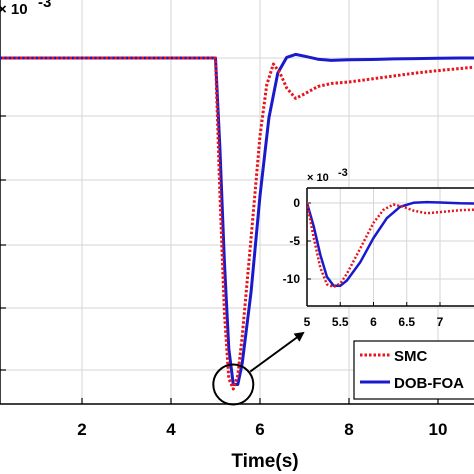  What do you see at coordinates (406, 322) in the screenshot?
I see `inset-x-tick-label: 6.5` at bounding box center [406, 322].